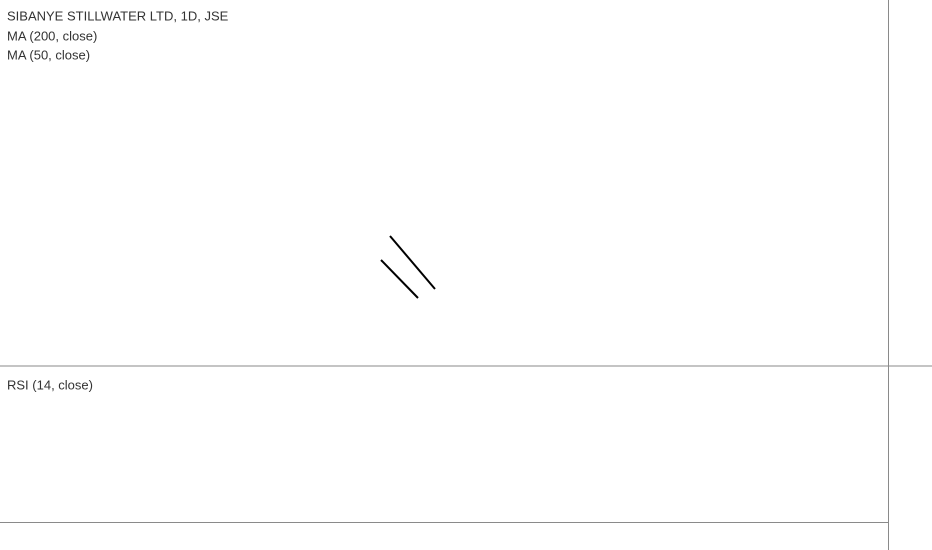 This screenshot has height=550, width=932. I want to click on legend-entry: MA (50, close), so click(48, 54).